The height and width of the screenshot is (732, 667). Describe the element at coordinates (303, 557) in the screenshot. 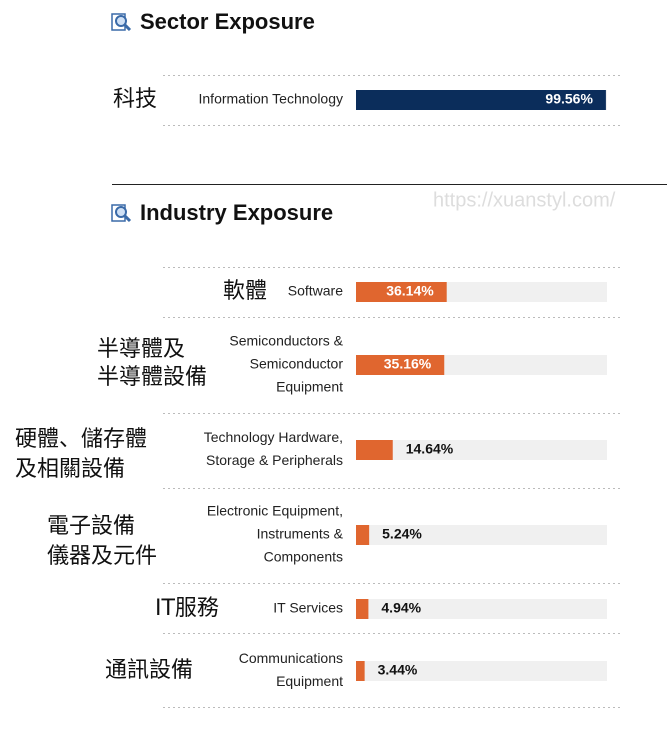

I see `label-en: Components` at that location.